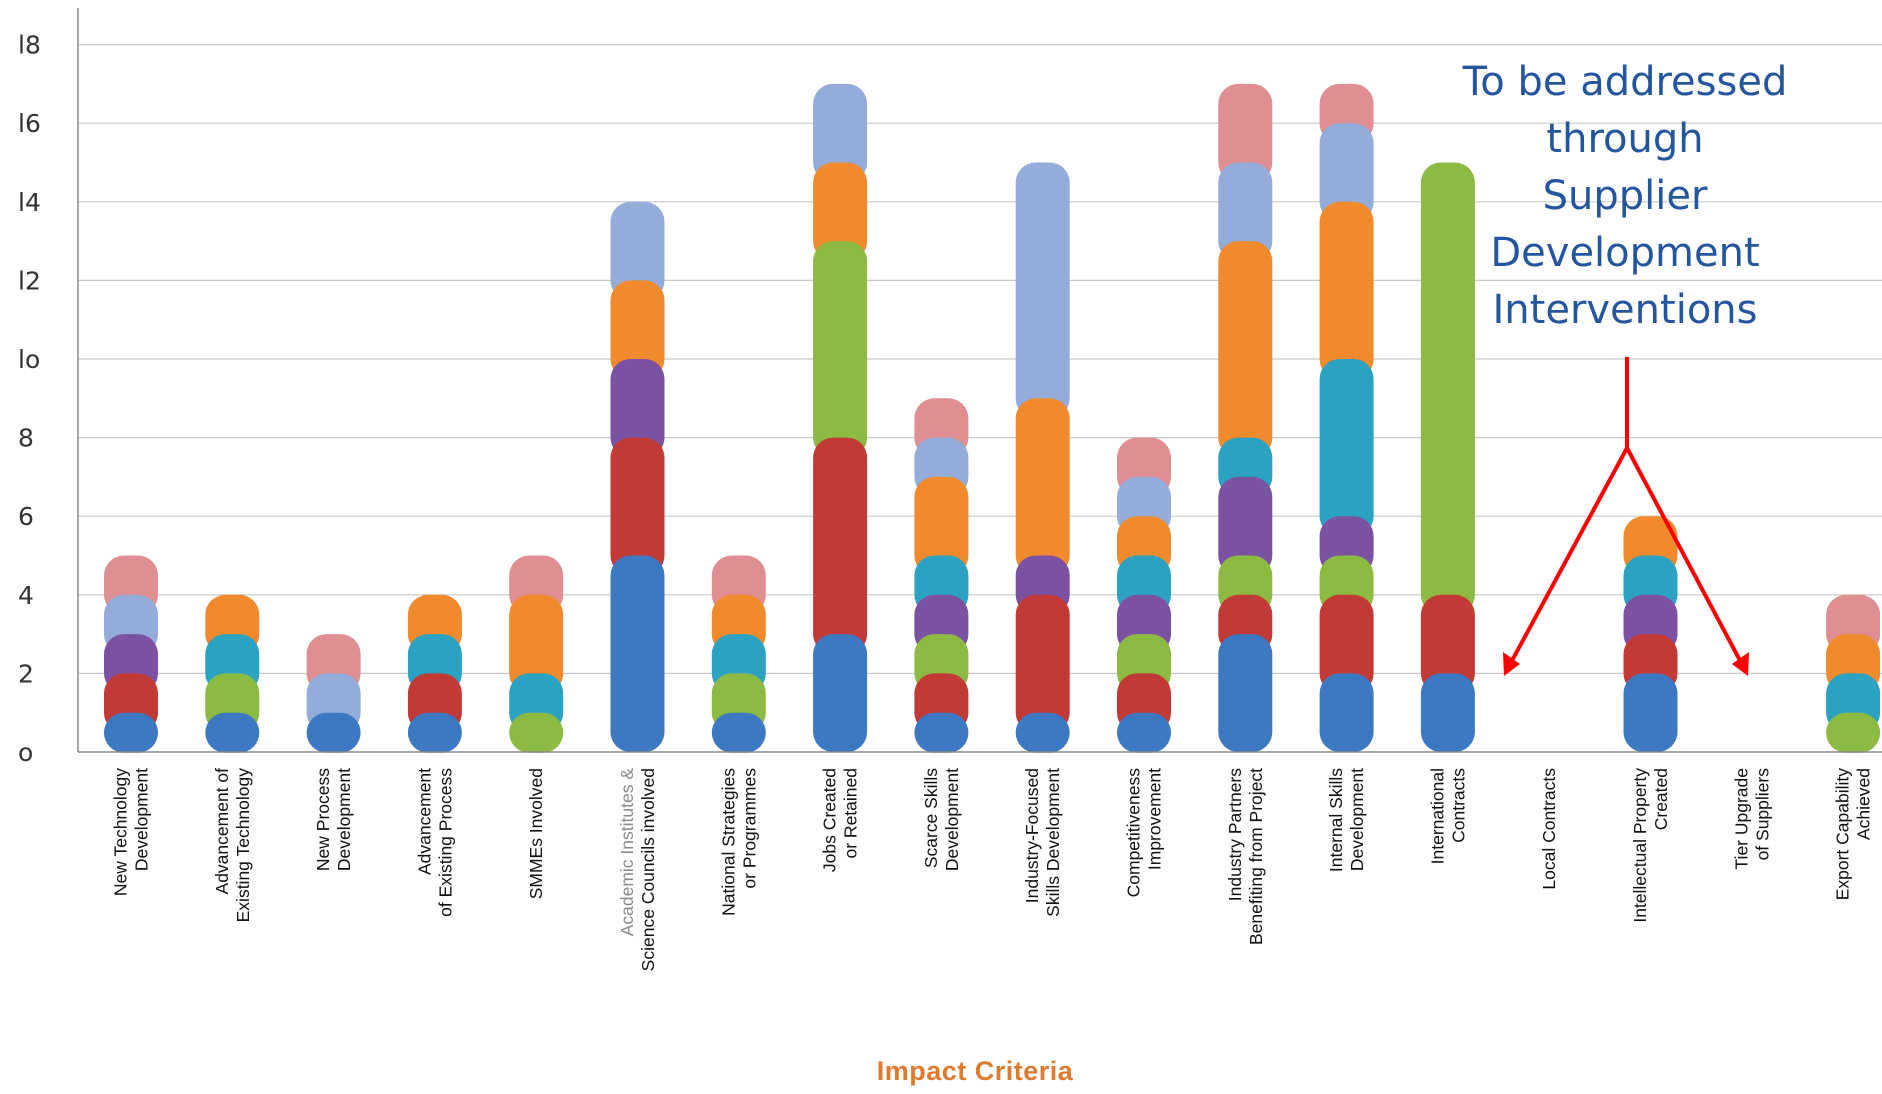 The width and height of the screenshot is (1882, 1094). Describe the element at coordinates (749, 828) in the screenshot. I see `x-tick-label: or Programmes` at that location.